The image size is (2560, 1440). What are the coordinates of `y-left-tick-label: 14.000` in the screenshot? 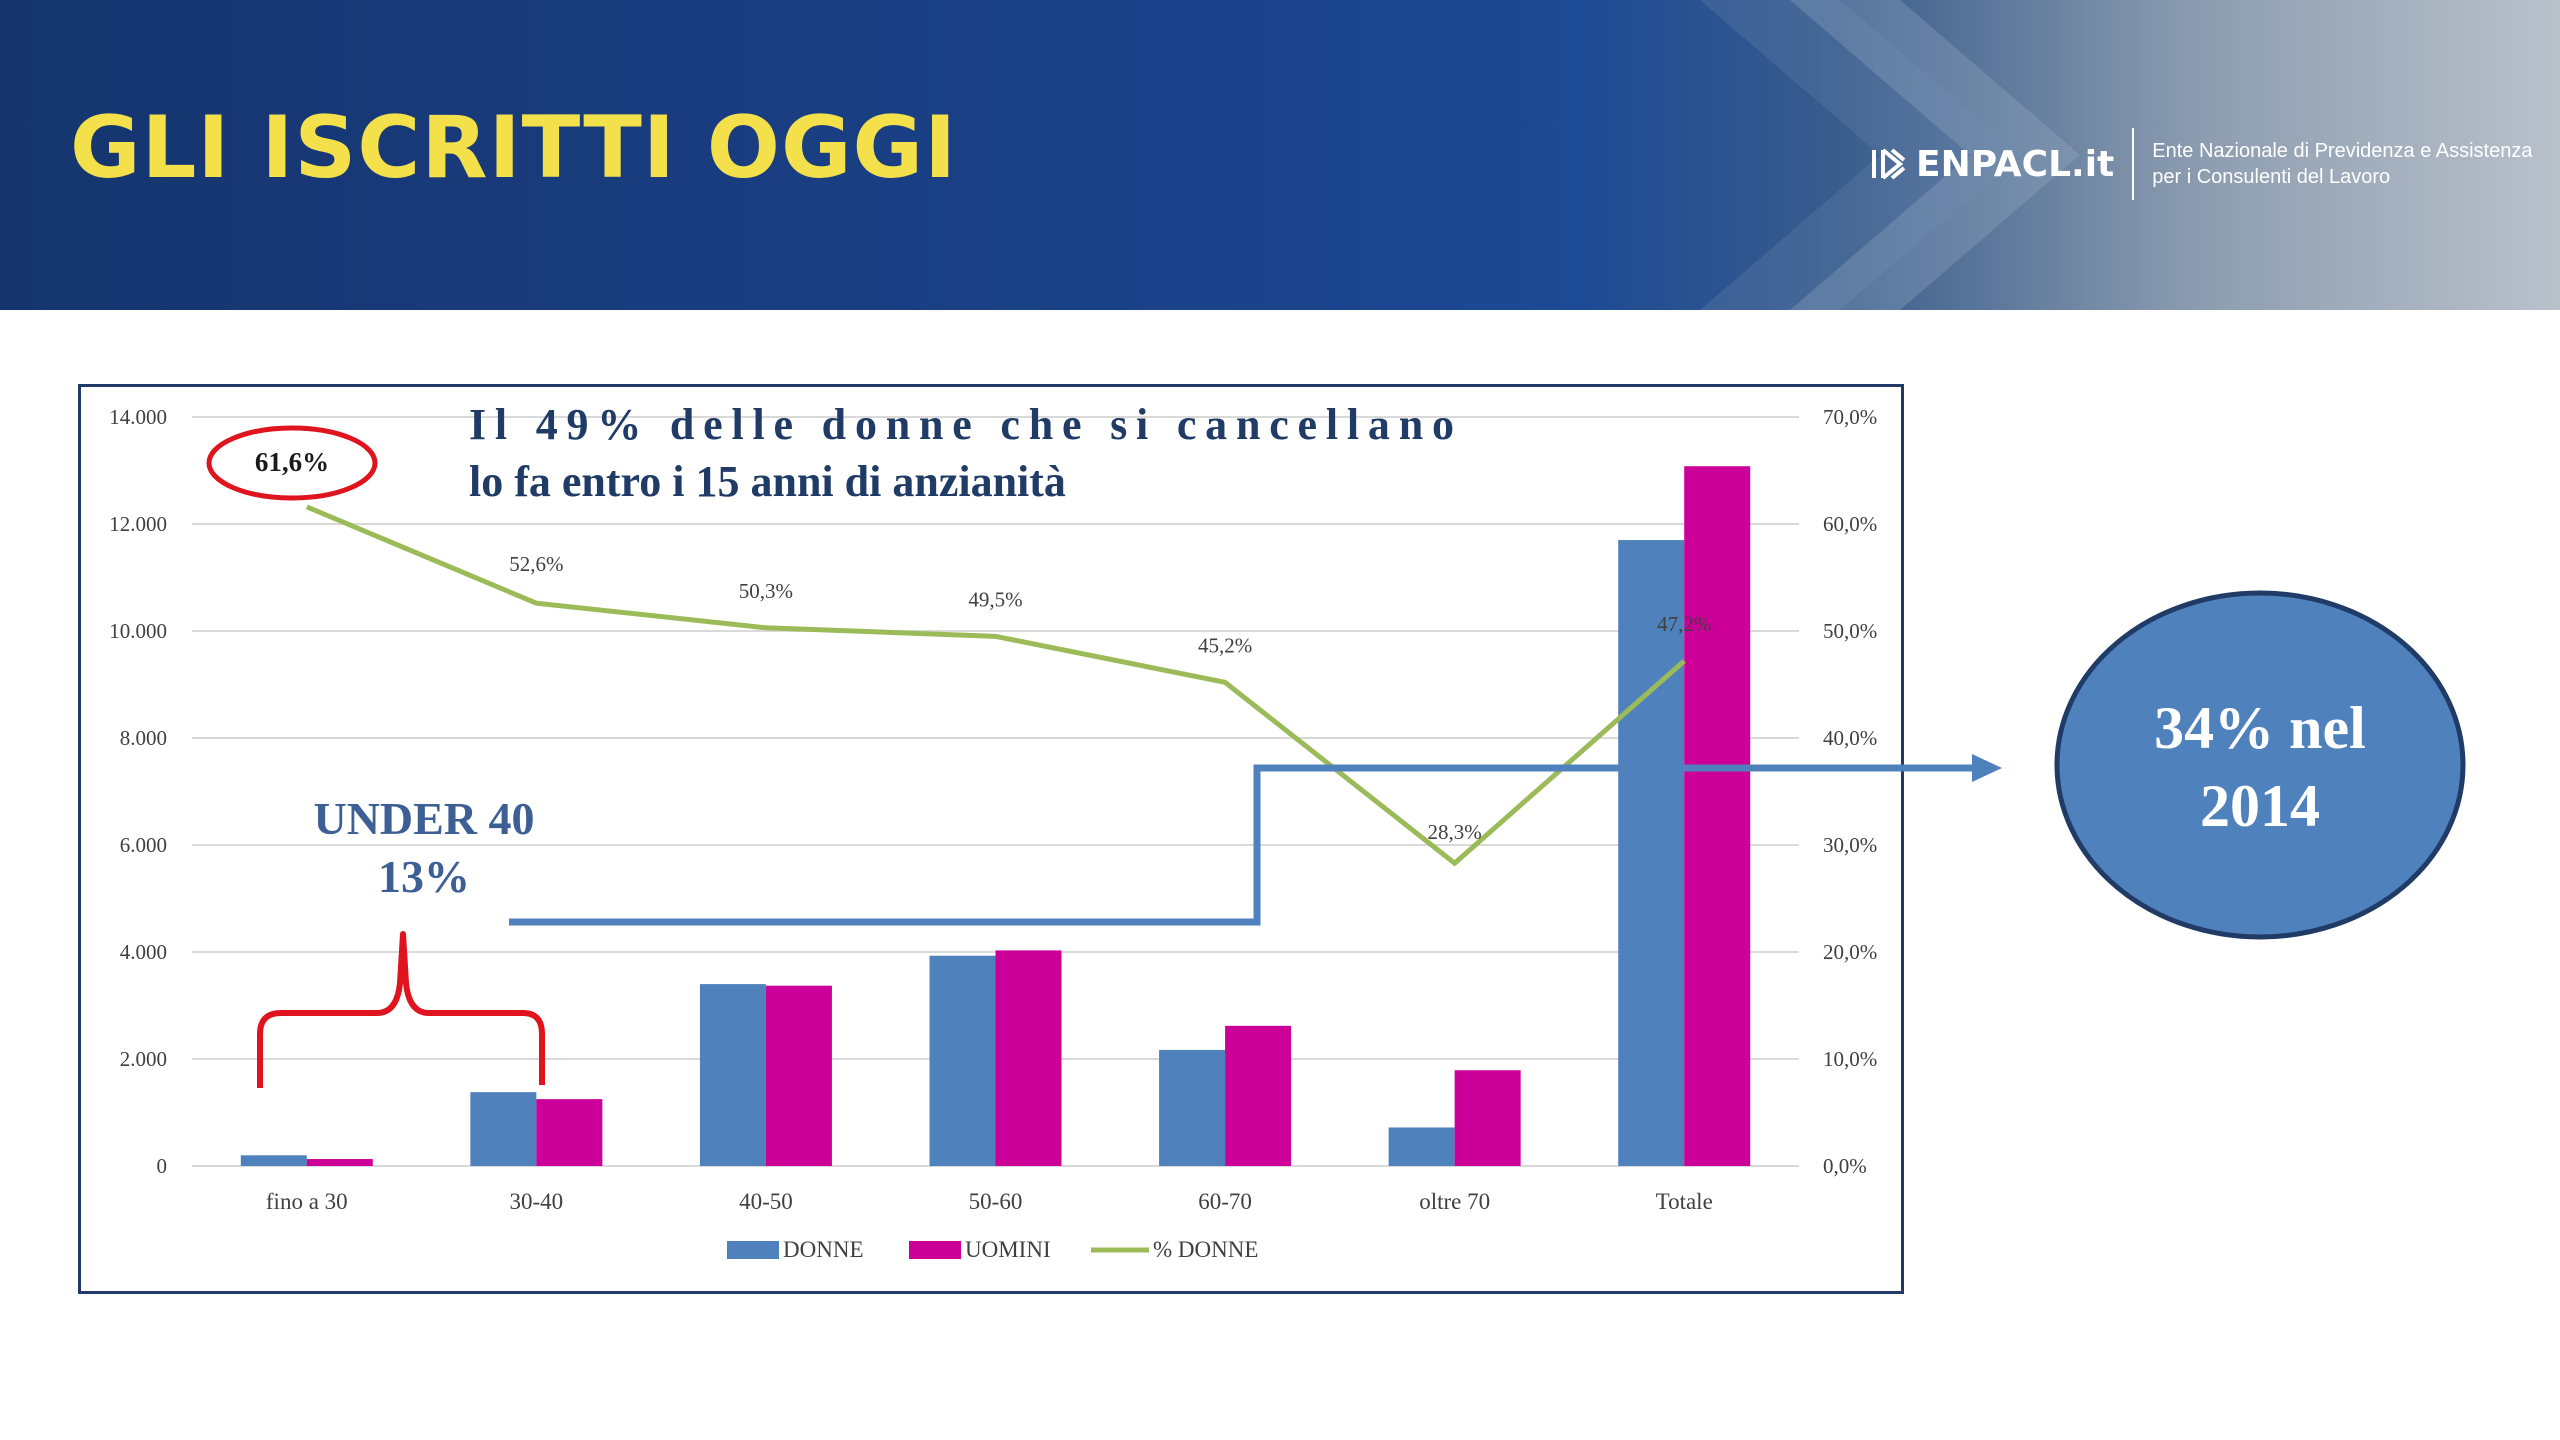 It's located at (138, 417).